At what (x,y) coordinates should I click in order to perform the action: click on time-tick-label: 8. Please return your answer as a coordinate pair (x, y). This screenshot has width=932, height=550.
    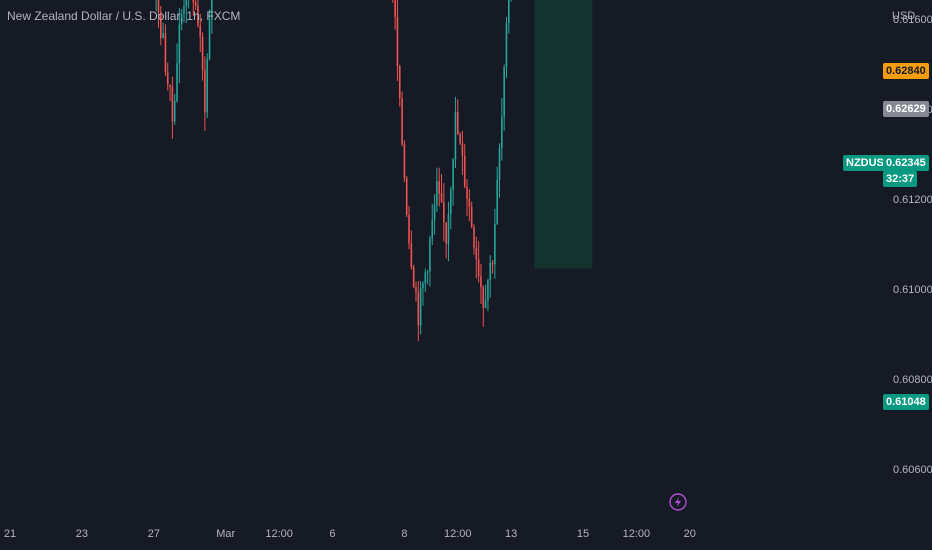
    Looking at the image, I should click on (404, 534).